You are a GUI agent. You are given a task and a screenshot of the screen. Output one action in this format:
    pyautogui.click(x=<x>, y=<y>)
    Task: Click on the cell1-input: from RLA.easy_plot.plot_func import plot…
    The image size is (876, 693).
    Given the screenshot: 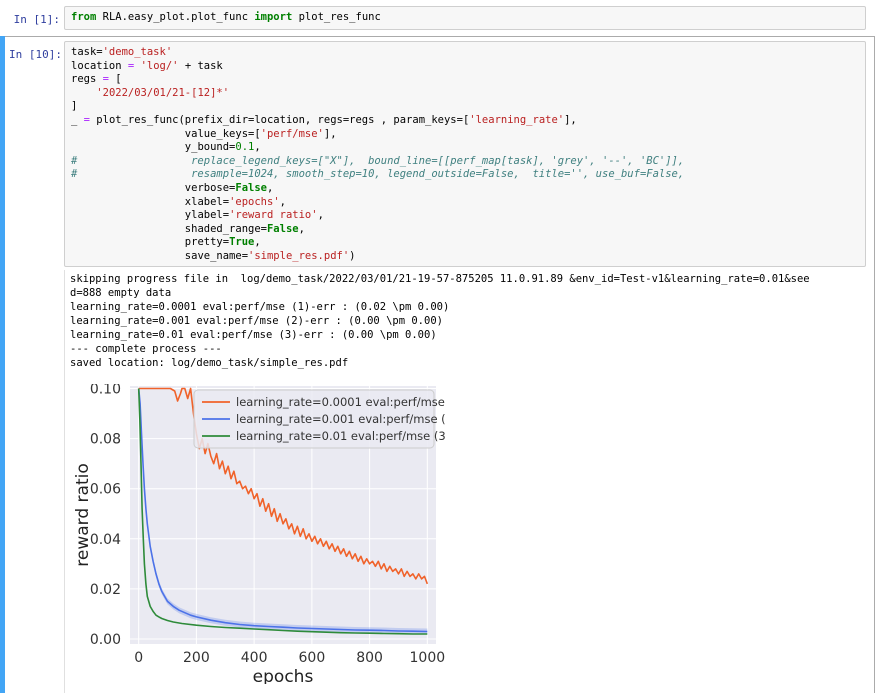 What is the action you would take?
    pyautogui.click(x=465, y=18)
    